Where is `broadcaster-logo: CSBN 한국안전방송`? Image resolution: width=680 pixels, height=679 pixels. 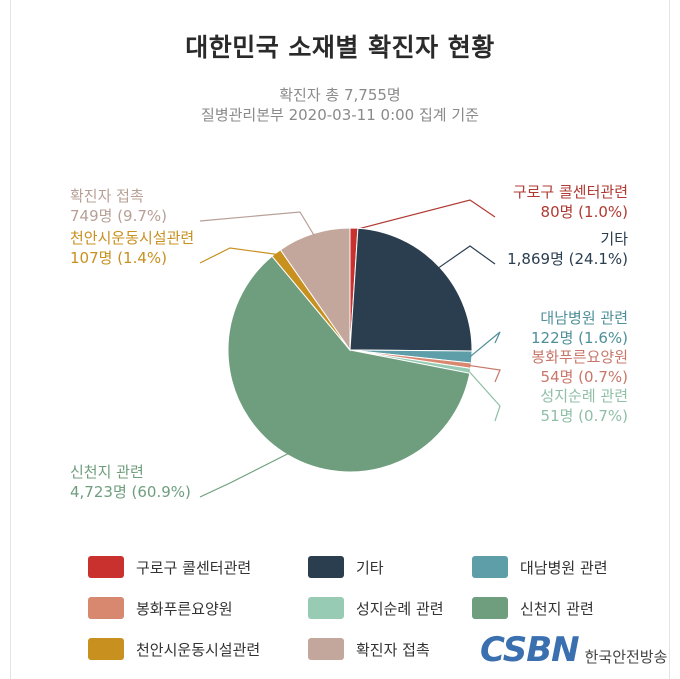
broadcaster-logo: CSBN 한국안전방송 is located at coordinates (573, 650).